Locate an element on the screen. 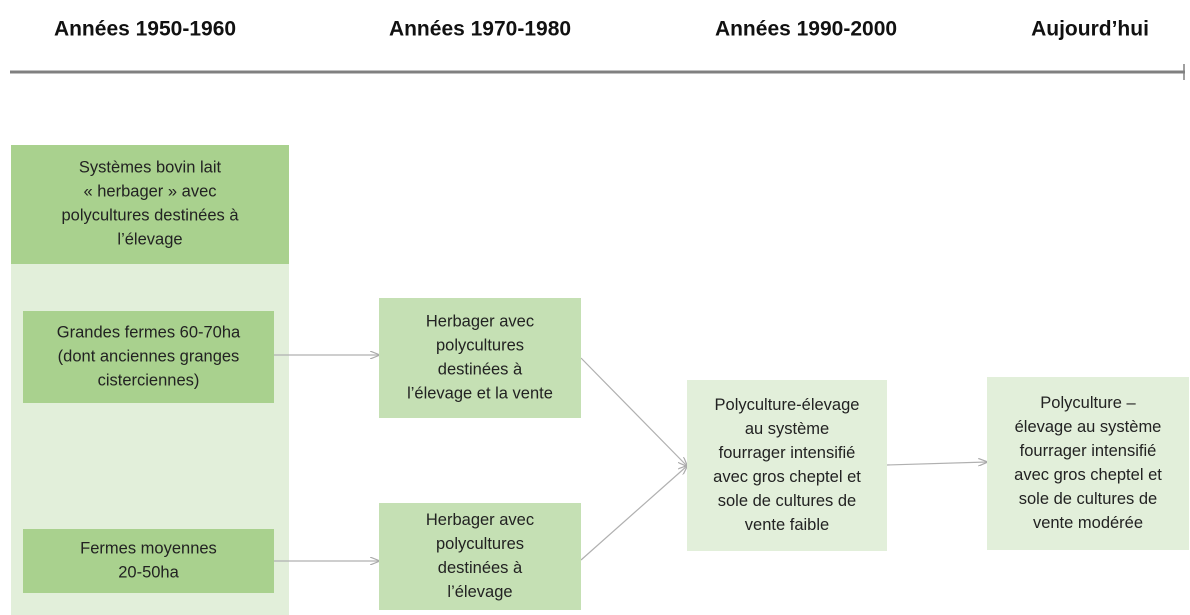 The width and height of the screenshot is (1190, 615). box-text: au système is located at coordinates (787, 429).